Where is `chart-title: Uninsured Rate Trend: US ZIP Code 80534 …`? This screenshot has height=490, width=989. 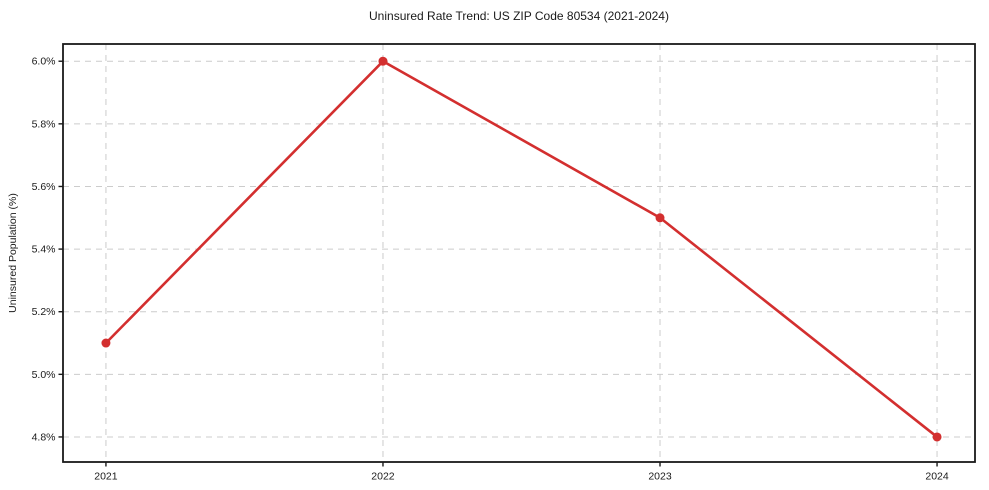 chart-title: Uninsured Rate Trend: US ZIP Code 80534 … is located at coordinates (519, 16).